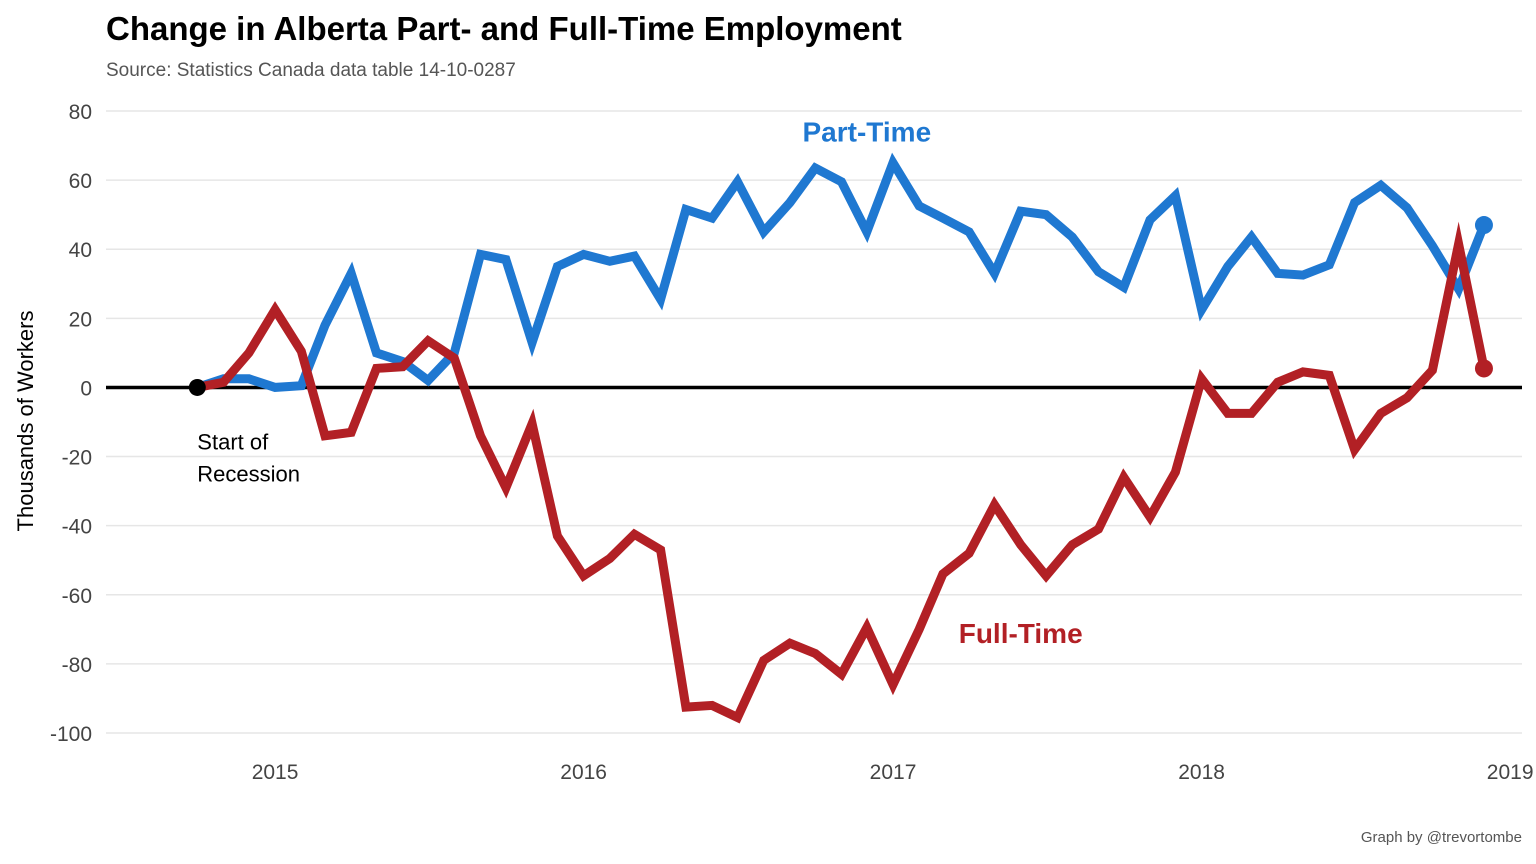 The height and width of the screenshot is (864, 1536). What do you see at coordinates (80, 250) in the screenshot?
I see `y-tick-label: 40` at bounding box center [80, 250].